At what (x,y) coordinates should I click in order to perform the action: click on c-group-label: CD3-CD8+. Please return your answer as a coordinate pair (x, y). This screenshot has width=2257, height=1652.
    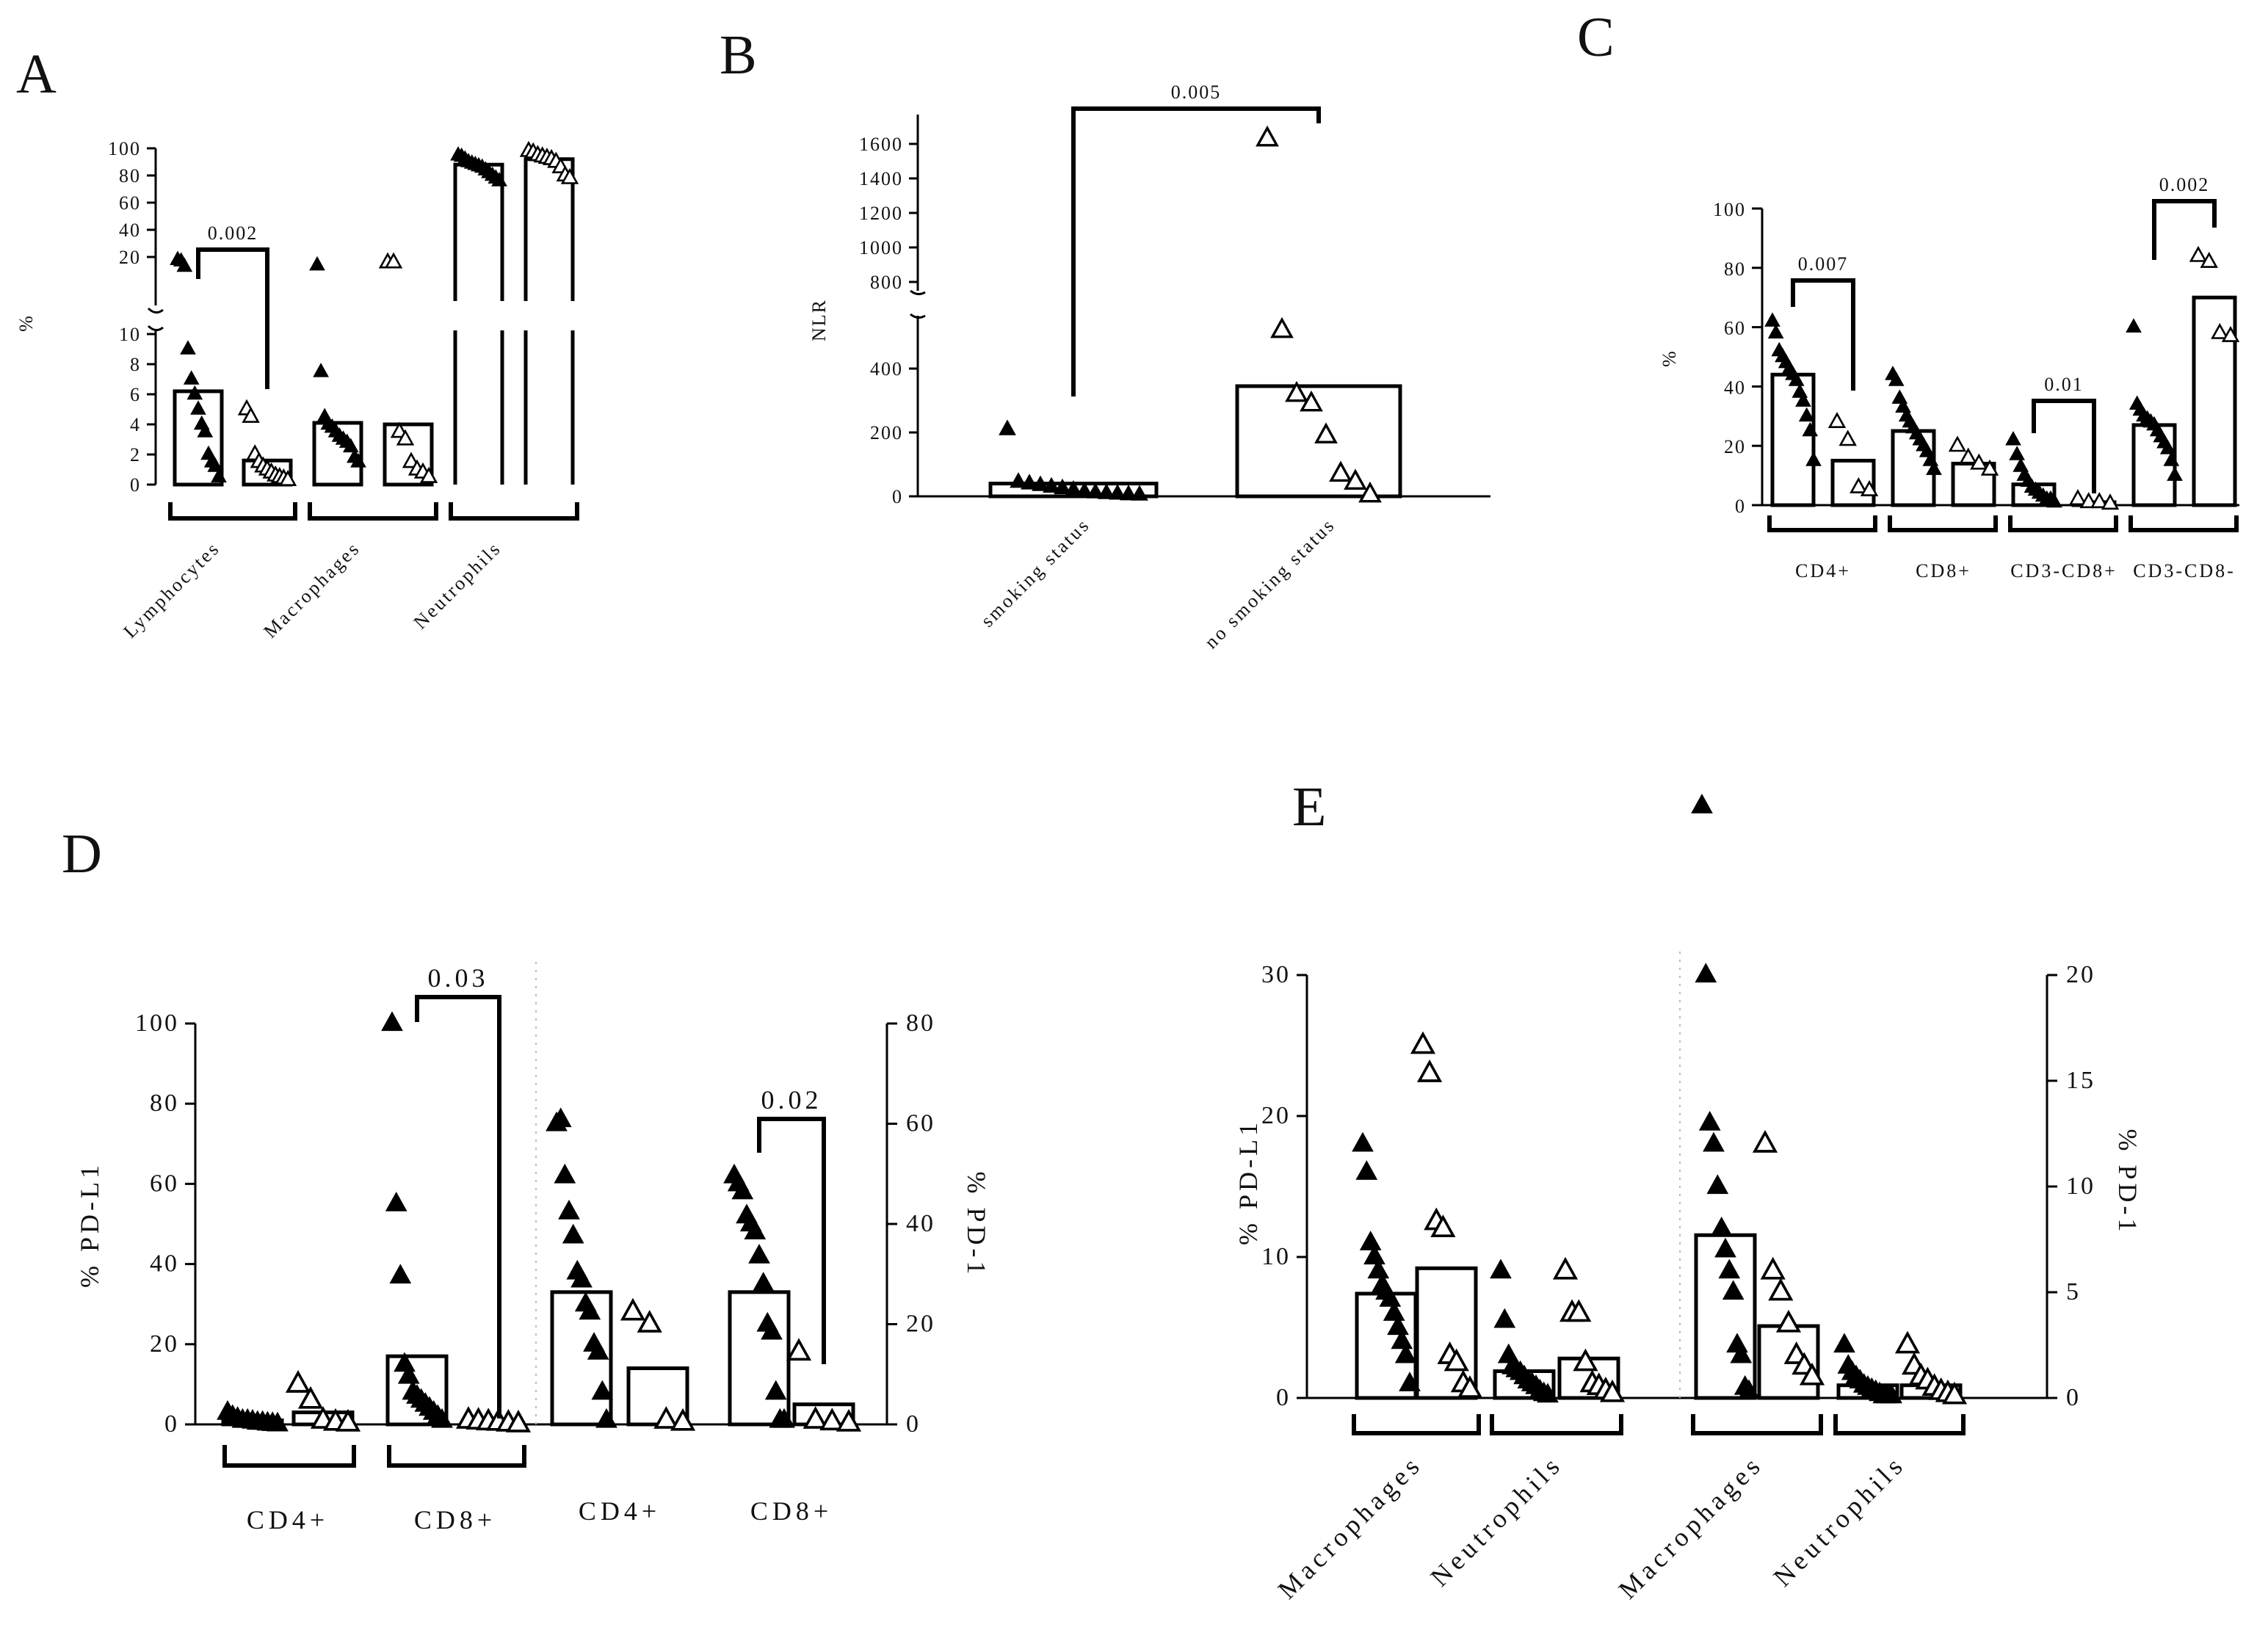
    Looking at the image, I should click on (2063, 571).